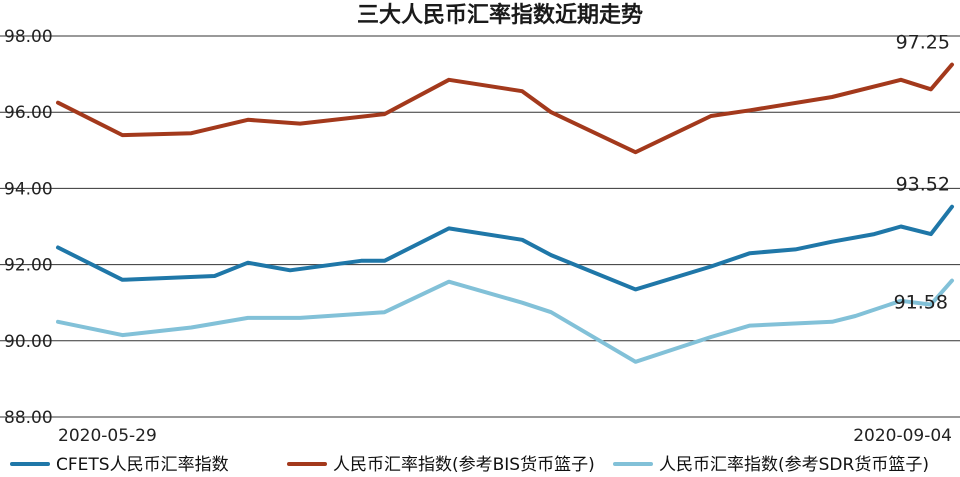  I want to click on end-value-label-2: 97.25, so click(923, 43).